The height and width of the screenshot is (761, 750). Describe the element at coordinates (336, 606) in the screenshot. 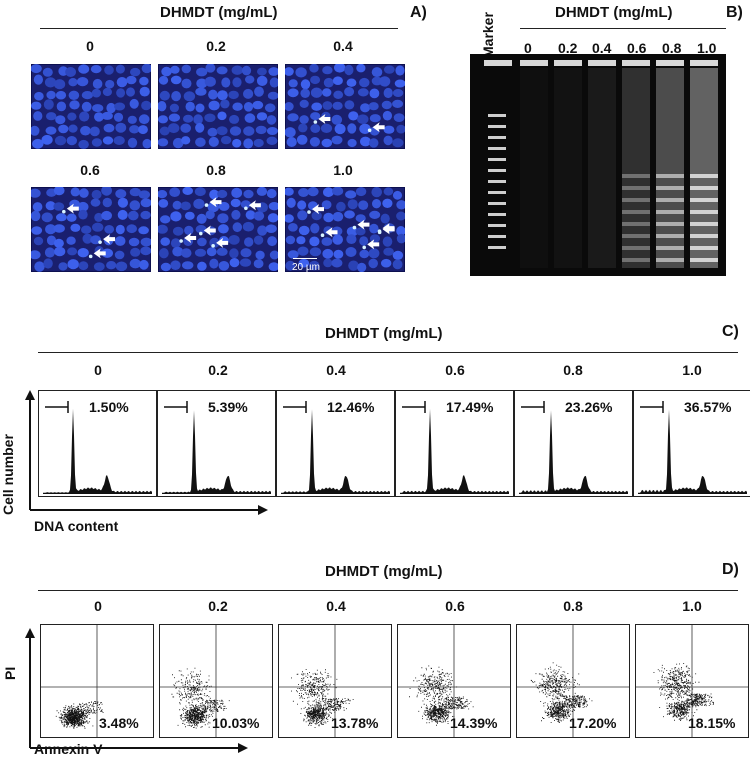

I see `panel-d-conc-2: 0.4` at that location.